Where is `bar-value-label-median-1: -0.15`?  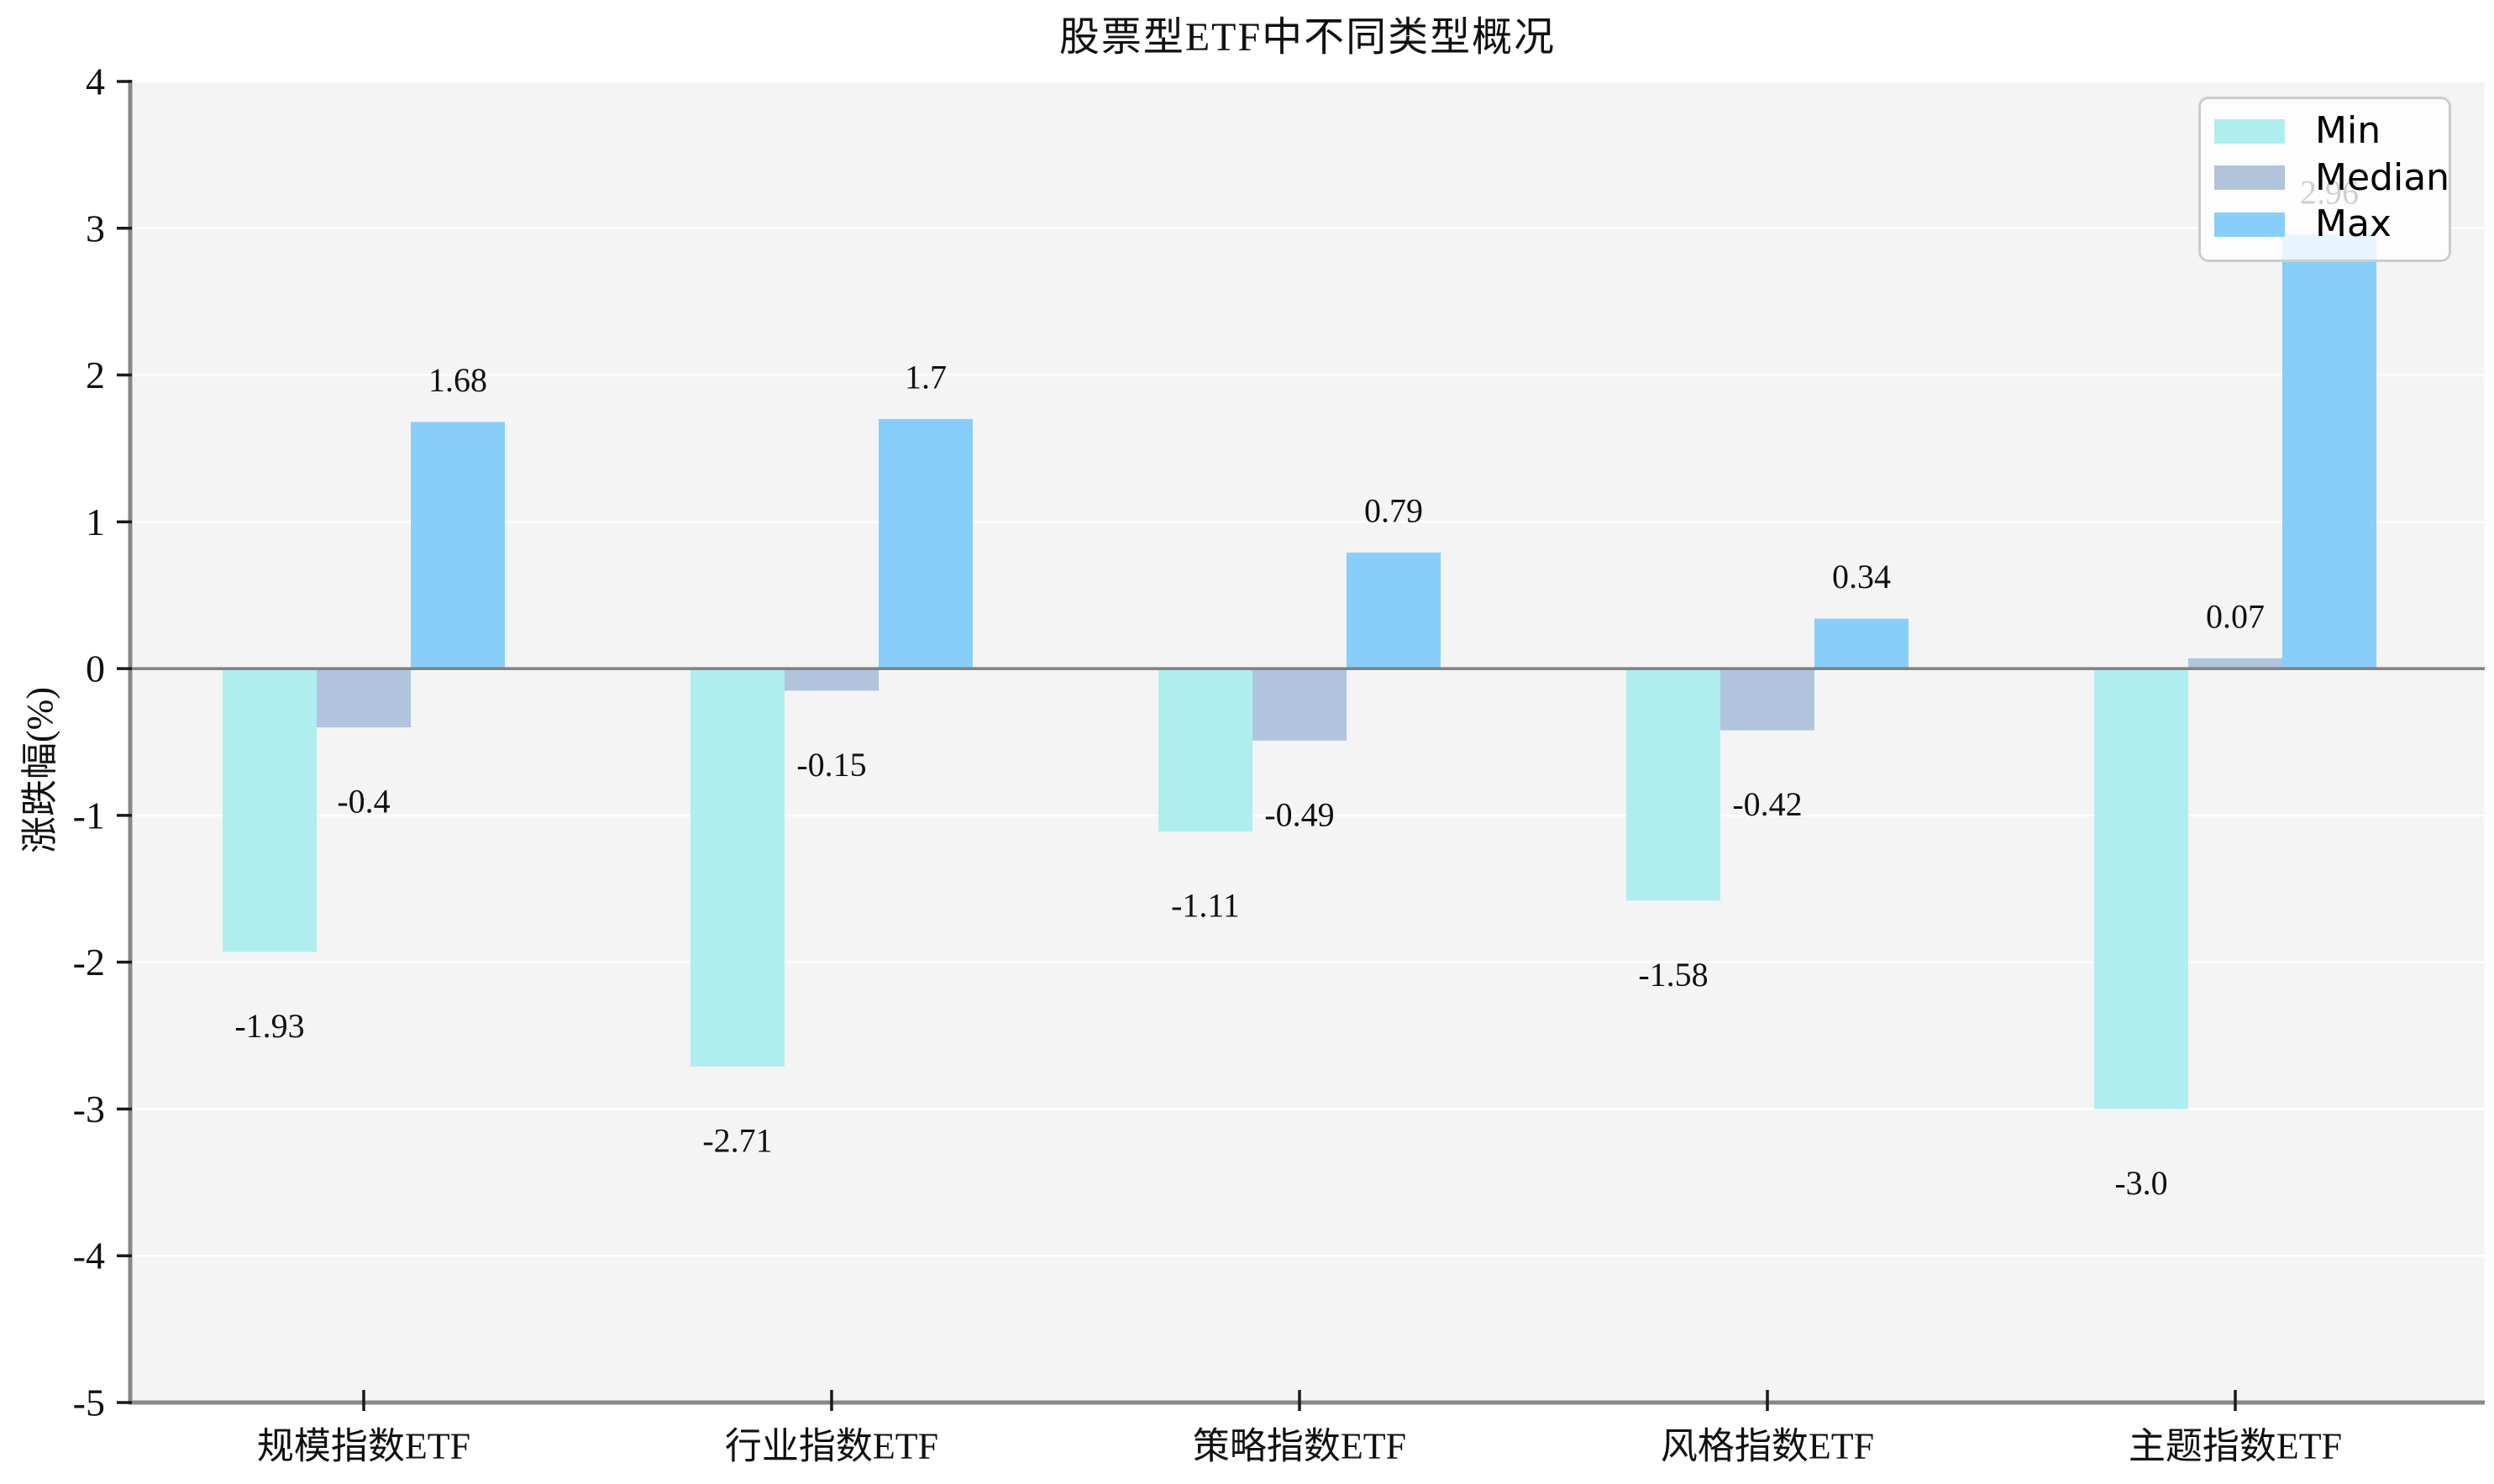 bar-value-label-median-1: -0.15 is located at coordinates (831, 765).